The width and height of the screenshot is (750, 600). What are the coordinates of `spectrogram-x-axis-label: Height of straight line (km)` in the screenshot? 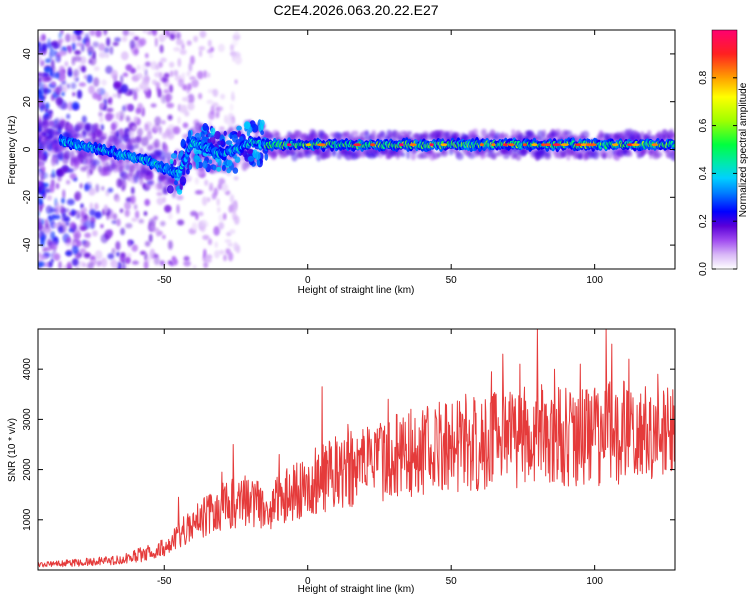 It's located at (356, 290).